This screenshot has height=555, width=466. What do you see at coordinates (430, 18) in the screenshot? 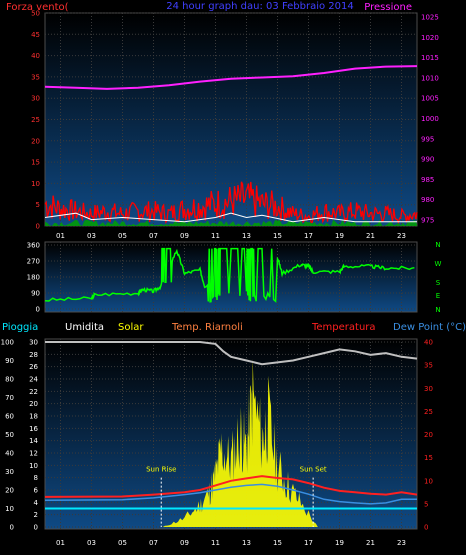
I see `panel1-right-tick-label: 1025` at bounding box center [430, 18].